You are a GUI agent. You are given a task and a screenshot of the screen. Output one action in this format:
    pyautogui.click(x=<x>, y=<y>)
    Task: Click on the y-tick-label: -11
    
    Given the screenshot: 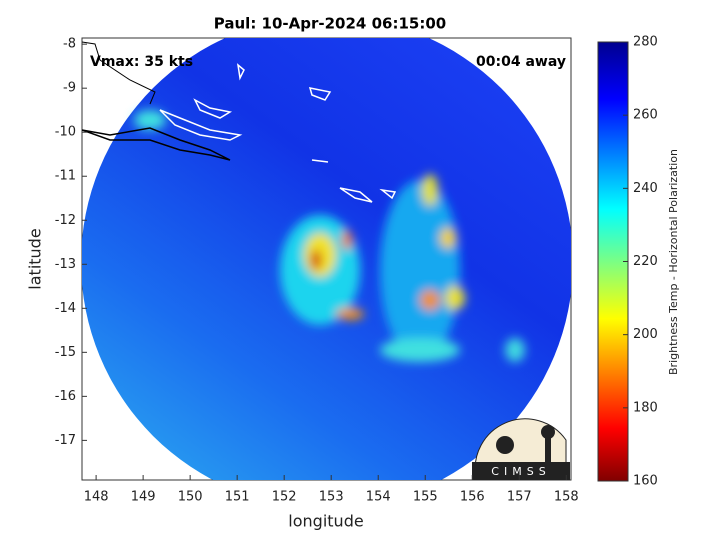 What is the action you would take?
    pyautogui.click(x=65, y=176)
    